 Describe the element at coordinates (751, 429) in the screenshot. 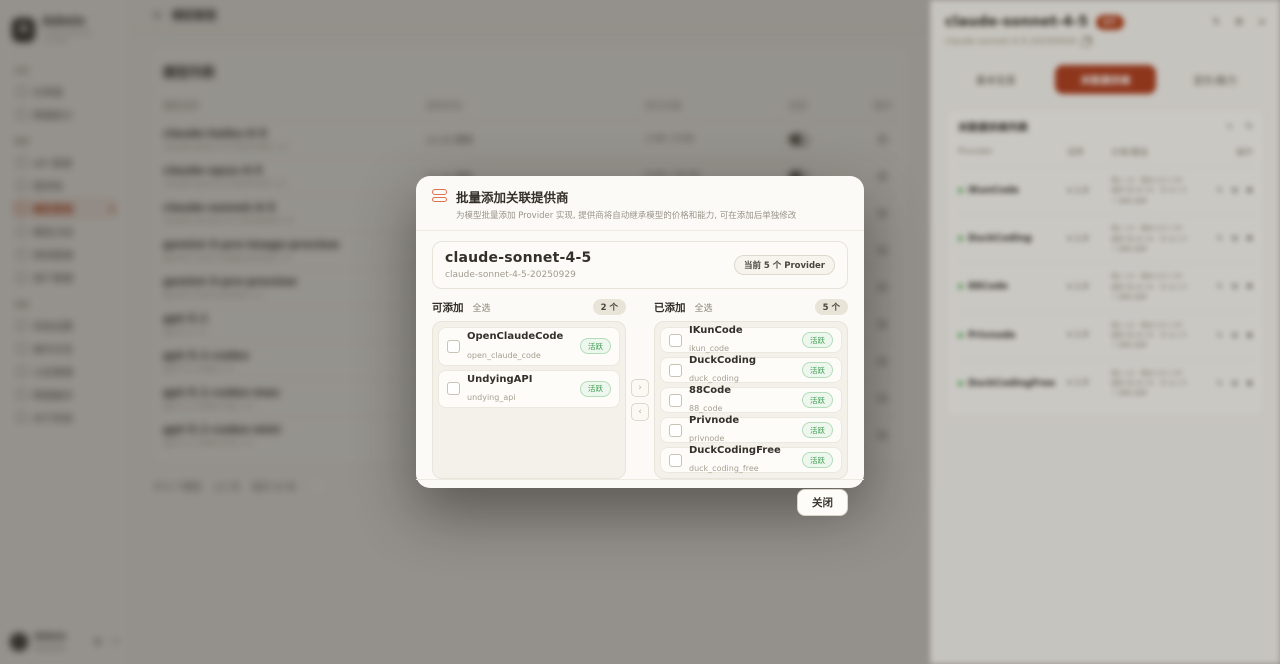

I see `provider-option: Privnode privnode 活跃` at that location.